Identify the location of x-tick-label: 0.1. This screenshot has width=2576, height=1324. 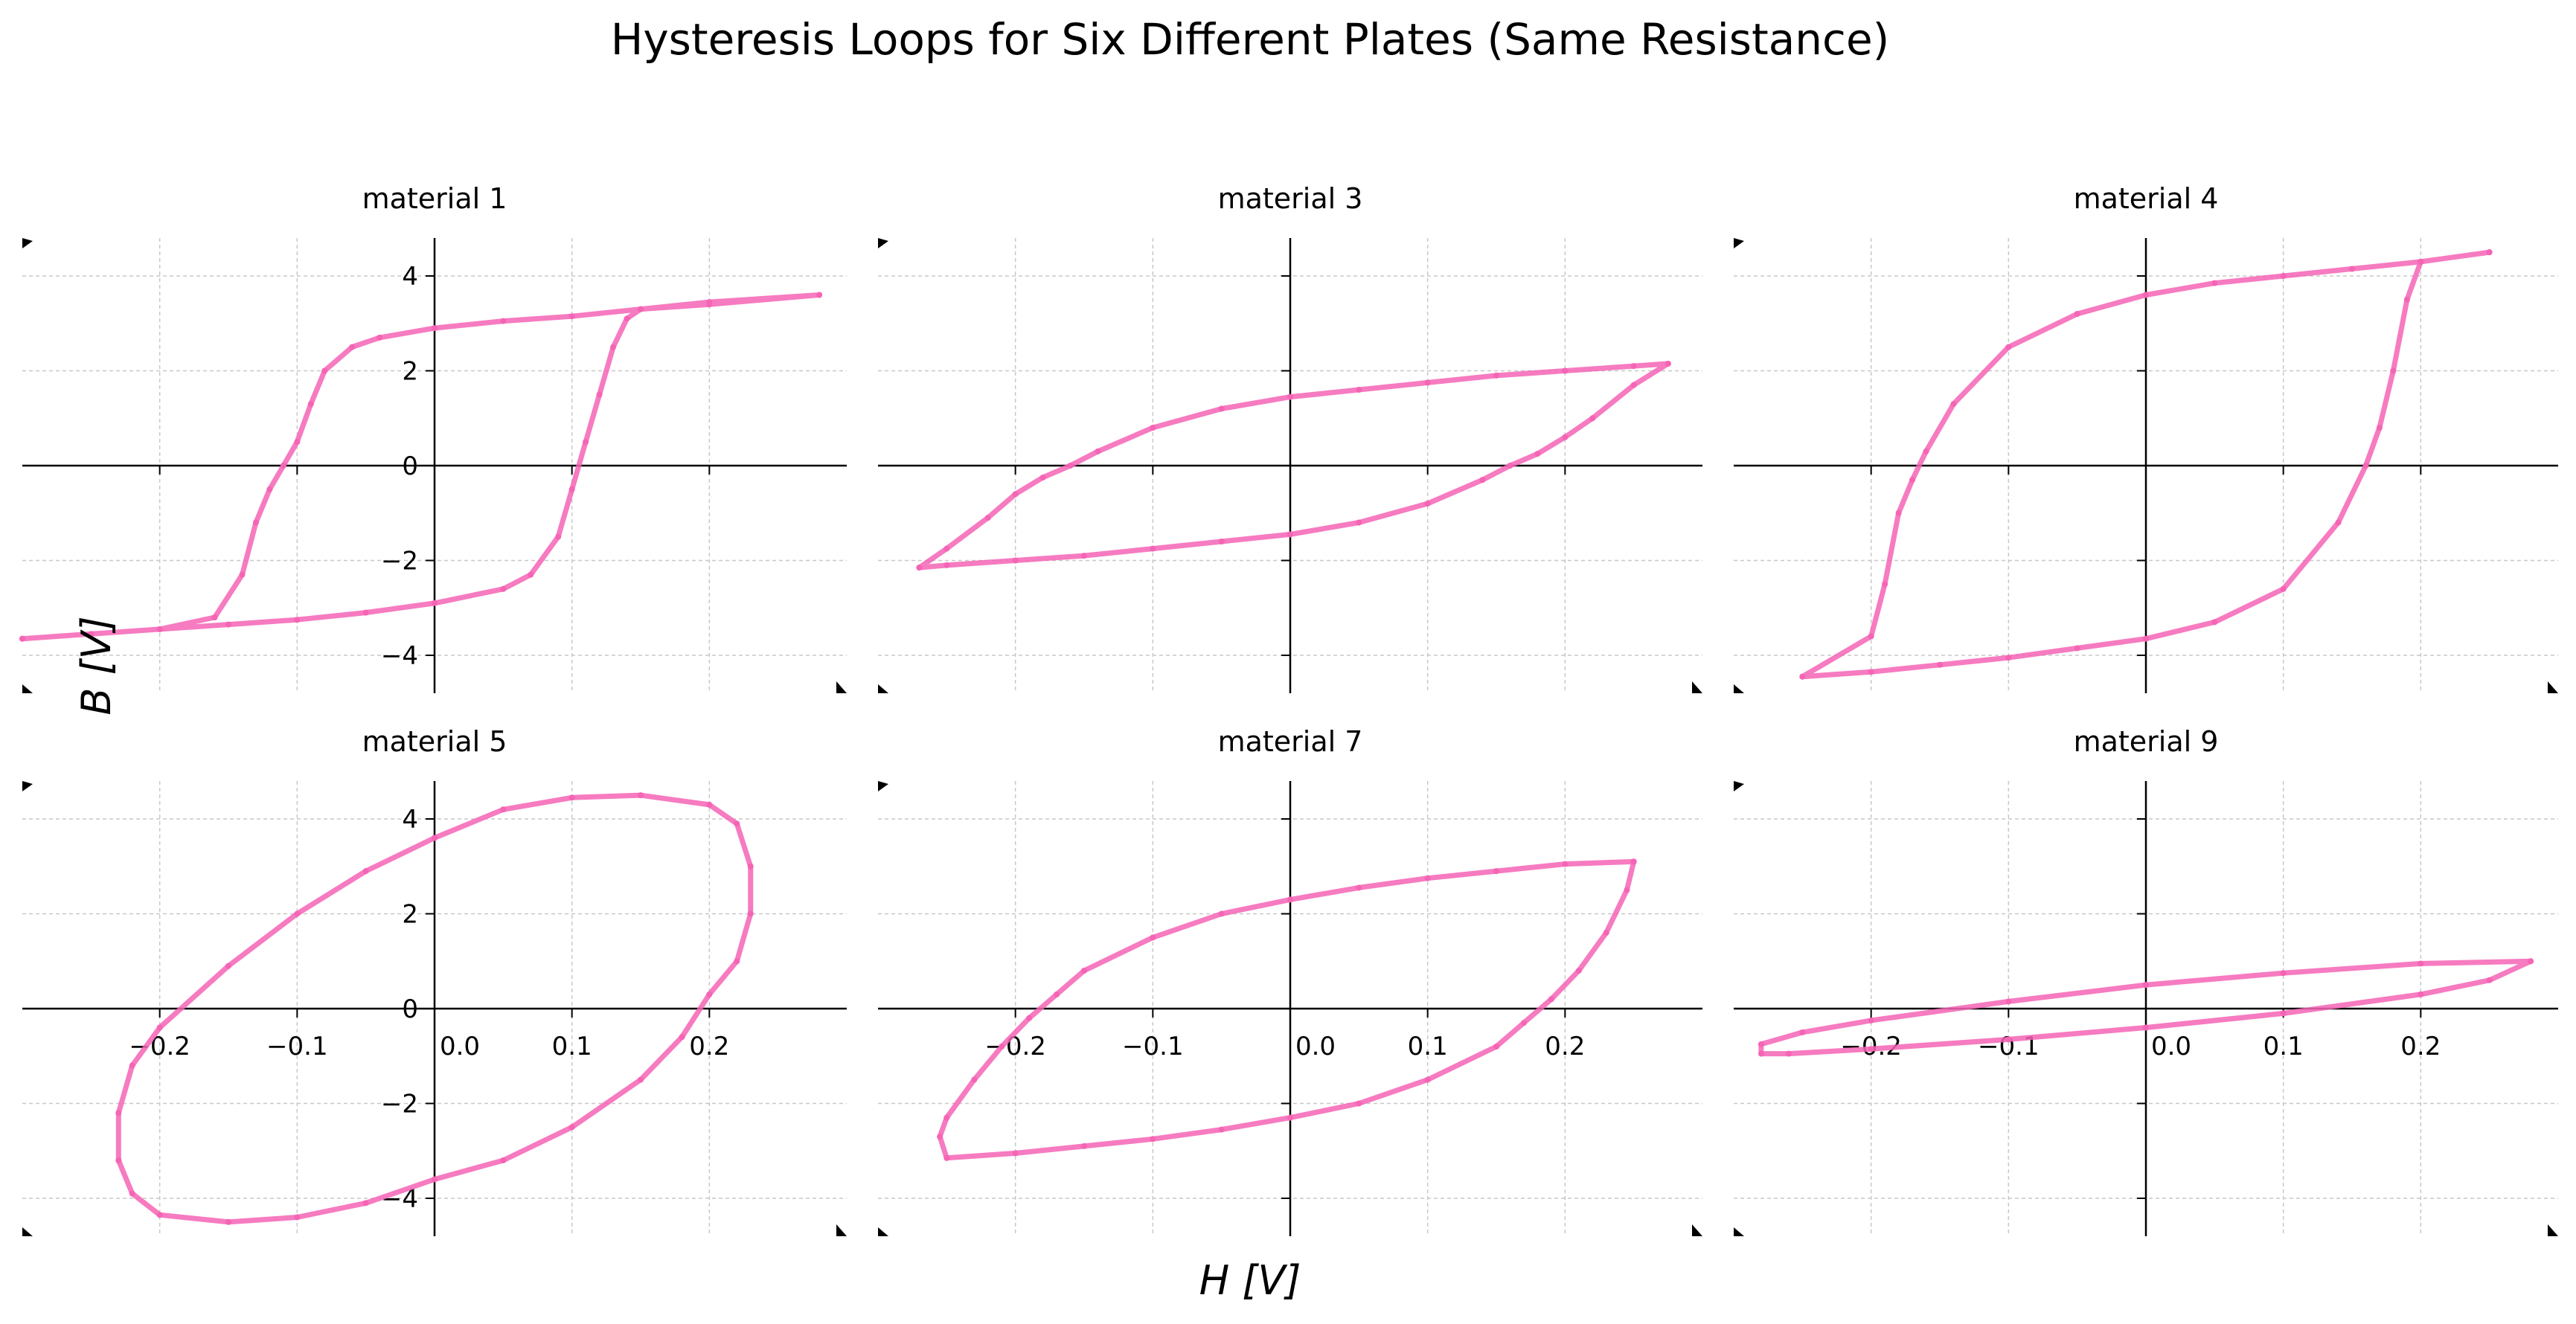
(1428, 1046).